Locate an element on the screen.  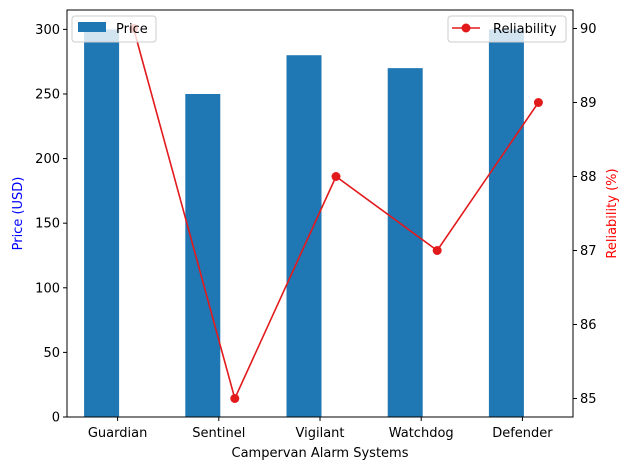
bar-watchdog is located at coordinates (405, 243).